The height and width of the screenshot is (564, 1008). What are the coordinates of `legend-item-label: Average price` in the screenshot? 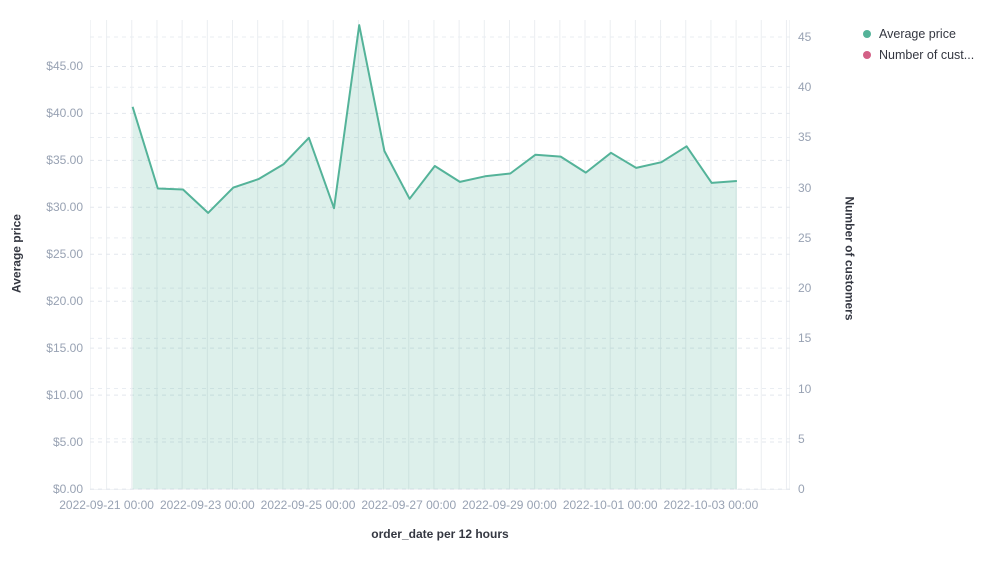 It's located at (917, 33).